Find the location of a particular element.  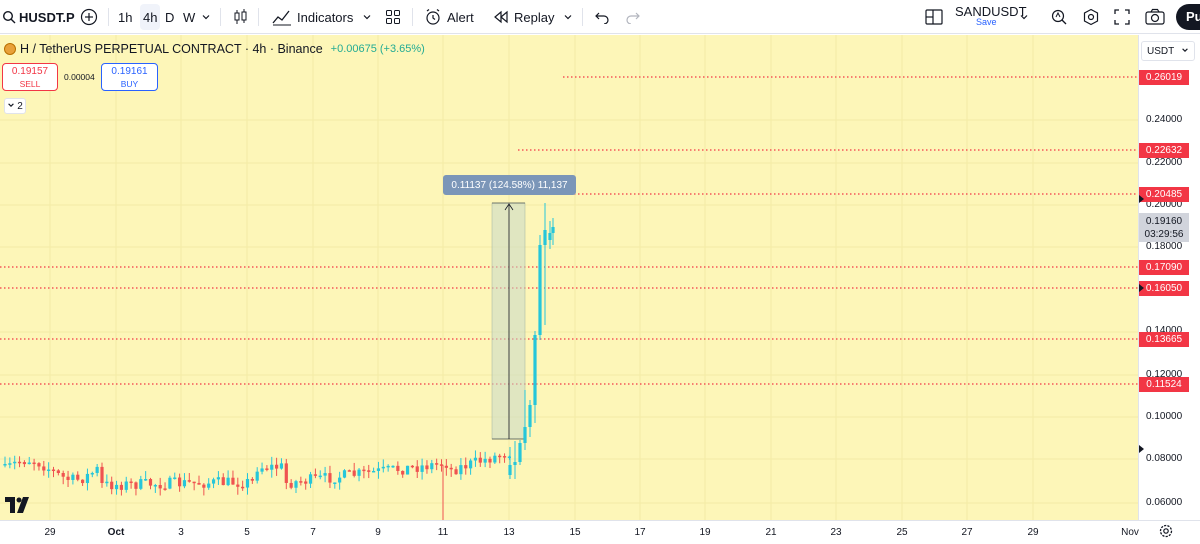

quick-search-button is located at coordinates (1059, 17).